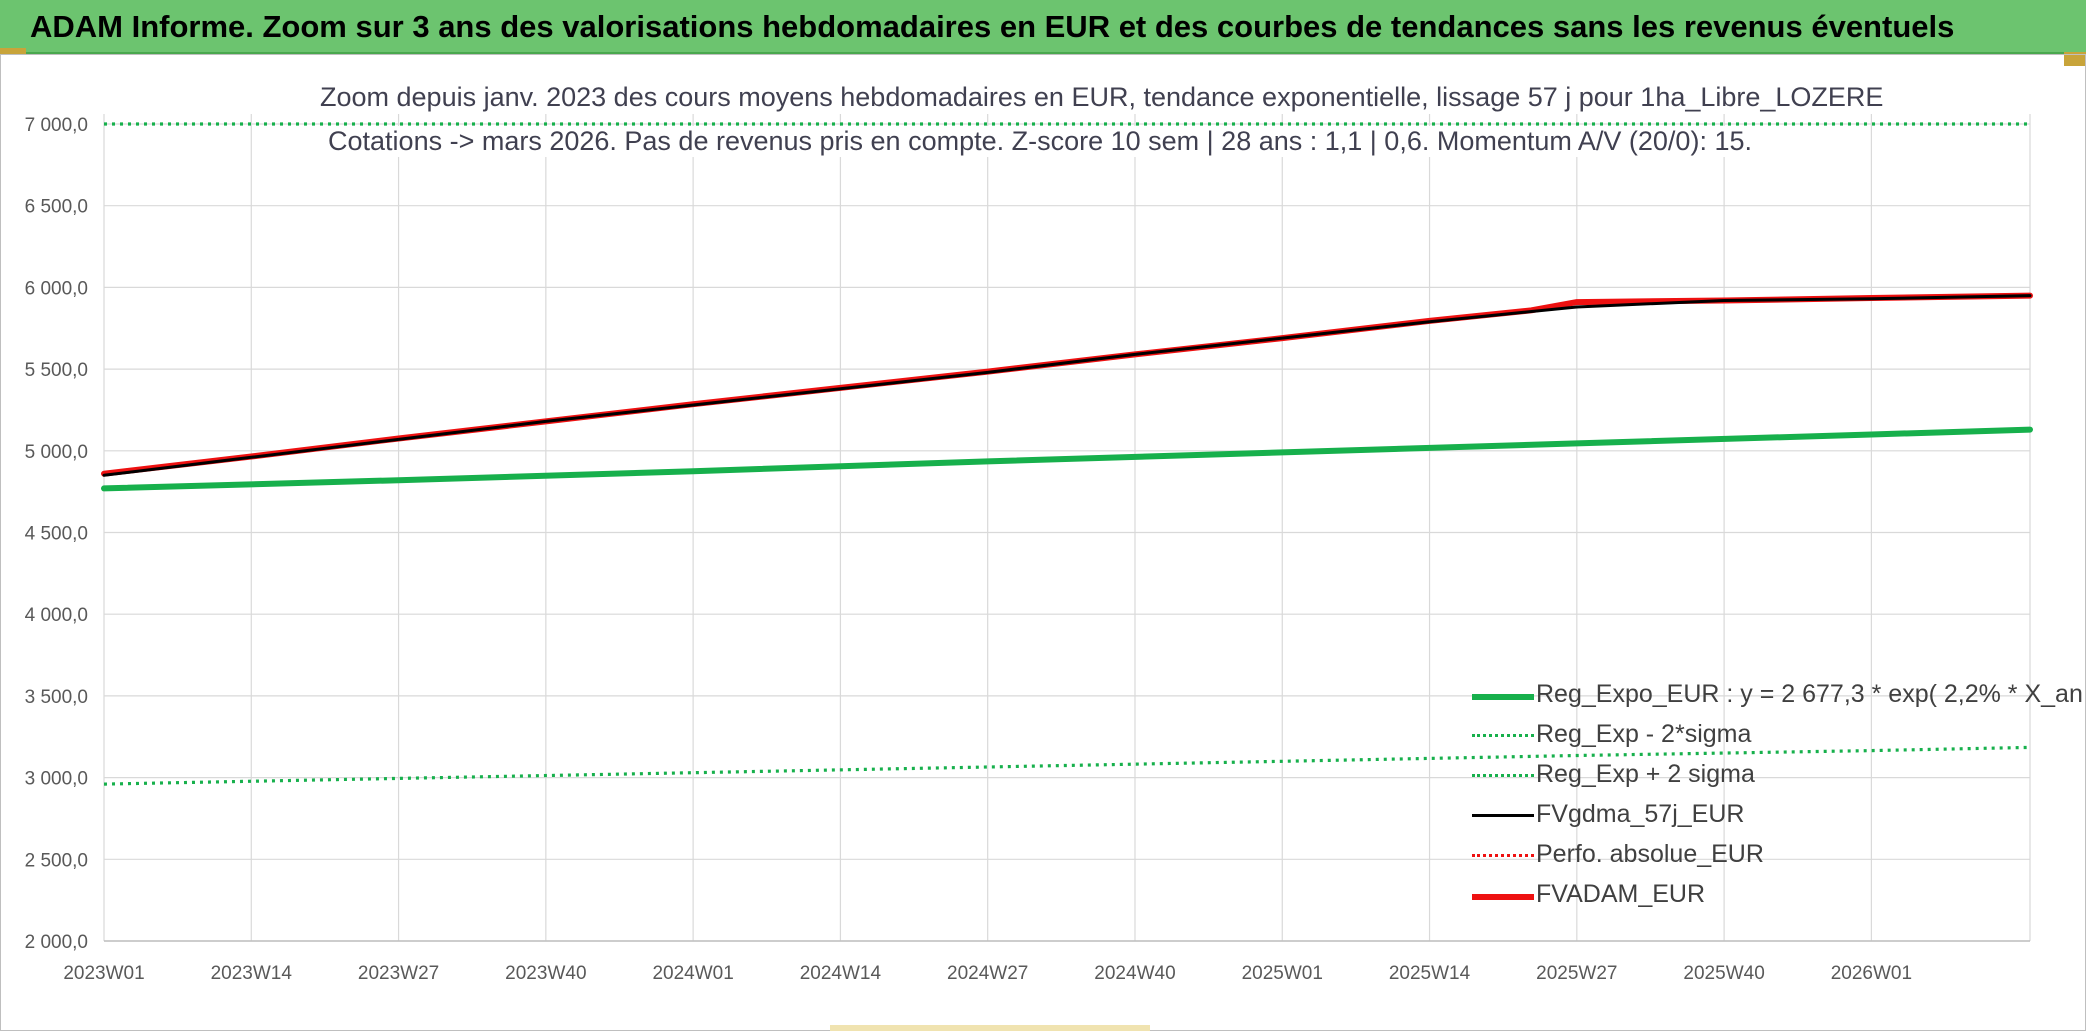 The width and height of the screenshot is (2086, 1031). What do you see at coordinates (1871, 973) in the screenshot?
I see `x-tick-label: 2026W01` at bounding box center [1871, 973].